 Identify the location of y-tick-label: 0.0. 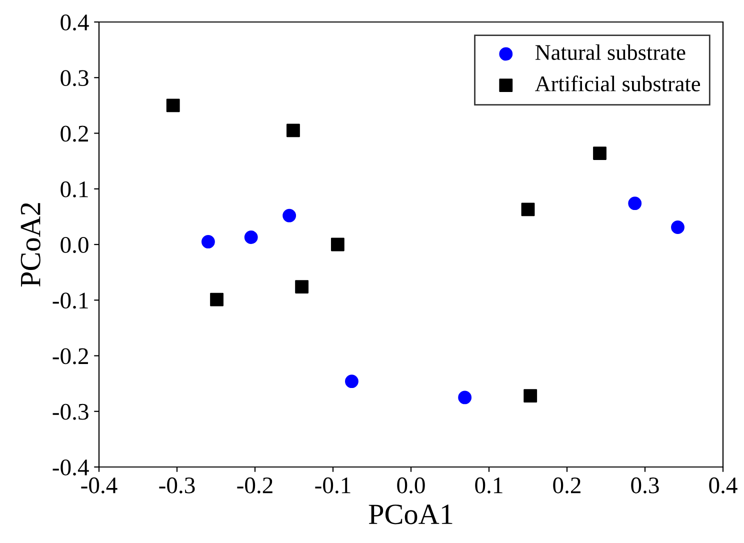
(74, 245).